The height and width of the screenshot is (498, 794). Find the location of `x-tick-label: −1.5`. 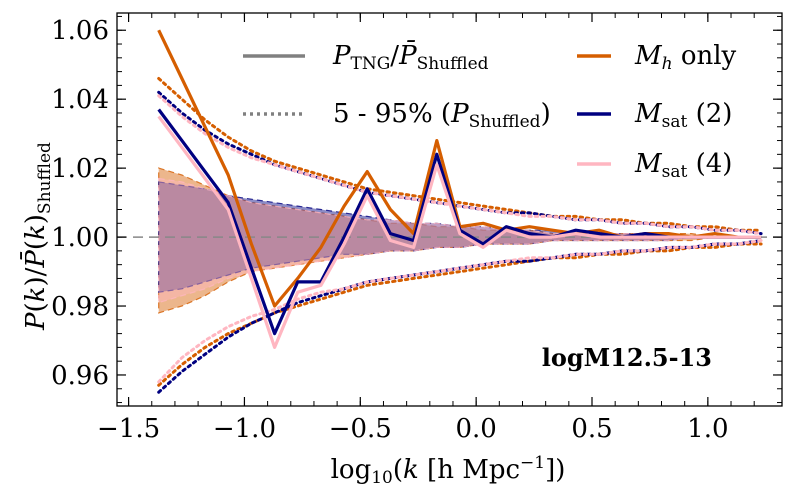

x-tick-label: −1.5 is located at coordinates (128, 429).